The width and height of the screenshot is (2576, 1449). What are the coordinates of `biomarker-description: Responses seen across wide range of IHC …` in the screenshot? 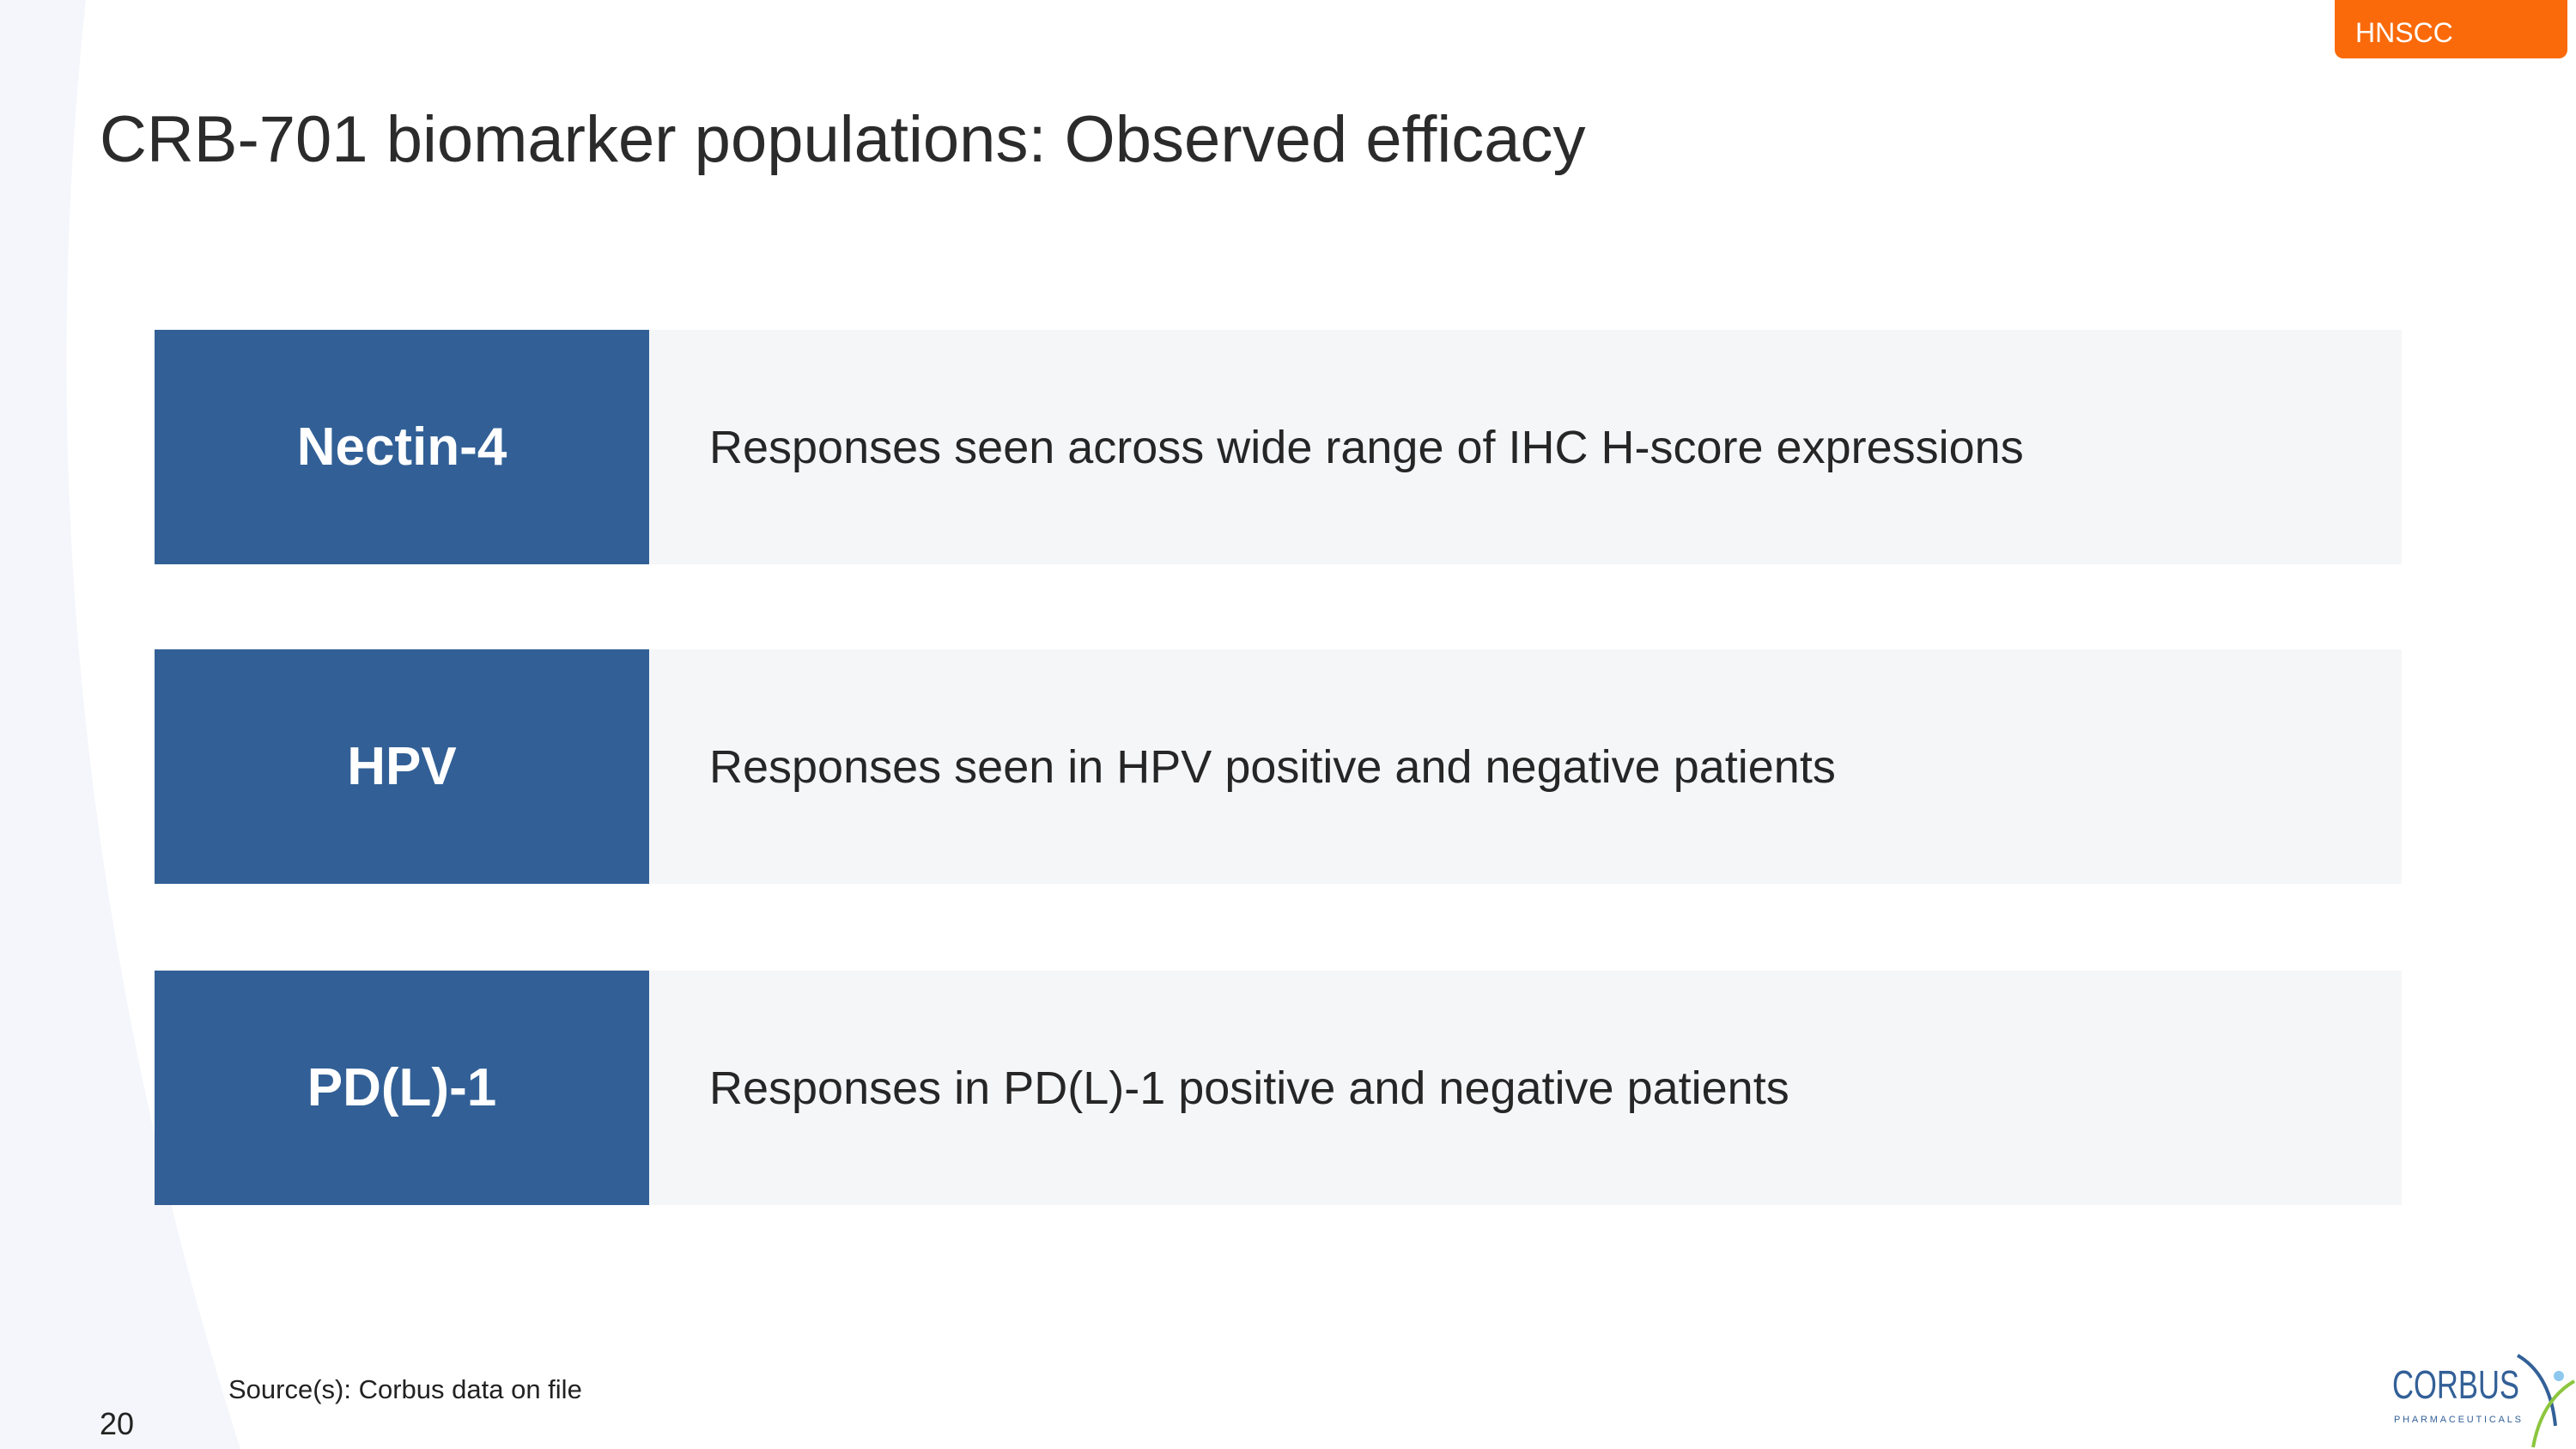 It's located at (1525, 447).